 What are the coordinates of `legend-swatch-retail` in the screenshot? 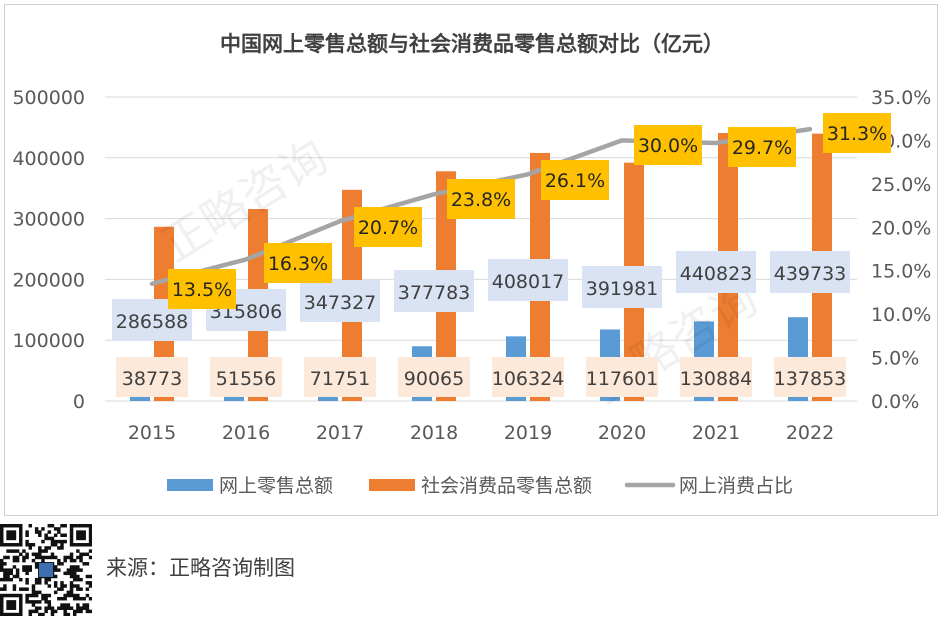 It's located at (392, 485).